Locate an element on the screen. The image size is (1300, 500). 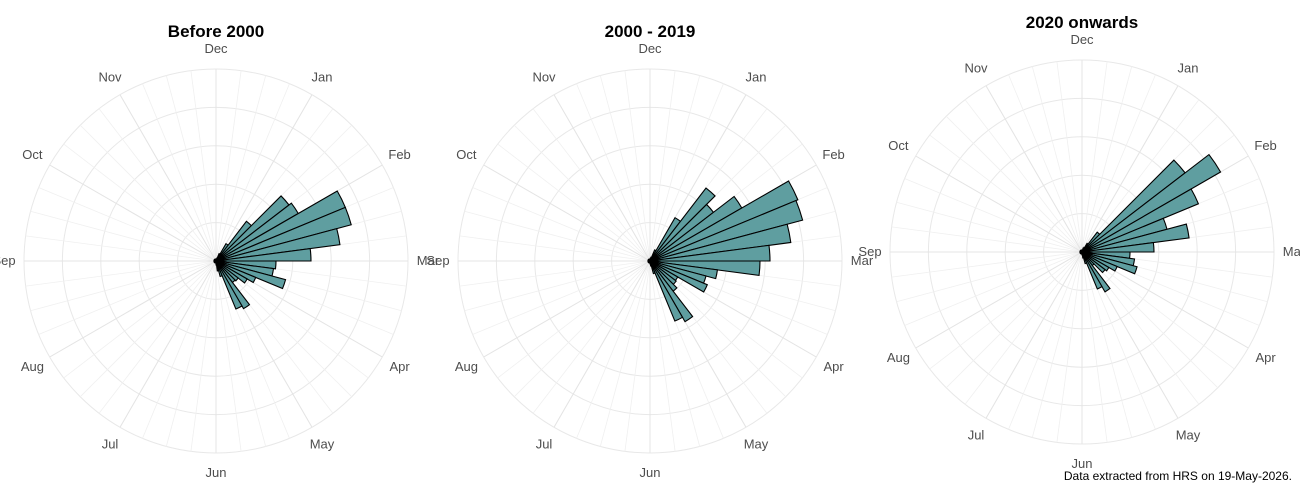
month-label: Jan is located at coordinates (756, 76).